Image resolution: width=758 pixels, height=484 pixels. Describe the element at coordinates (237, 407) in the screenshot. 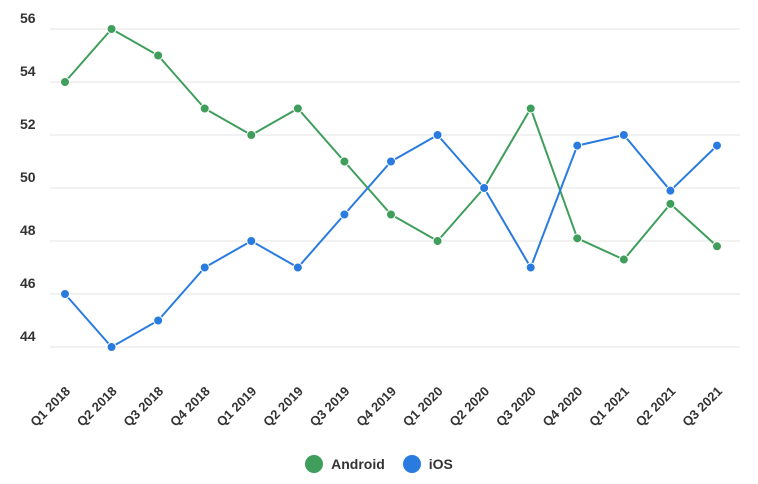

I see `x-tick-label: Q1 2019` at that location.